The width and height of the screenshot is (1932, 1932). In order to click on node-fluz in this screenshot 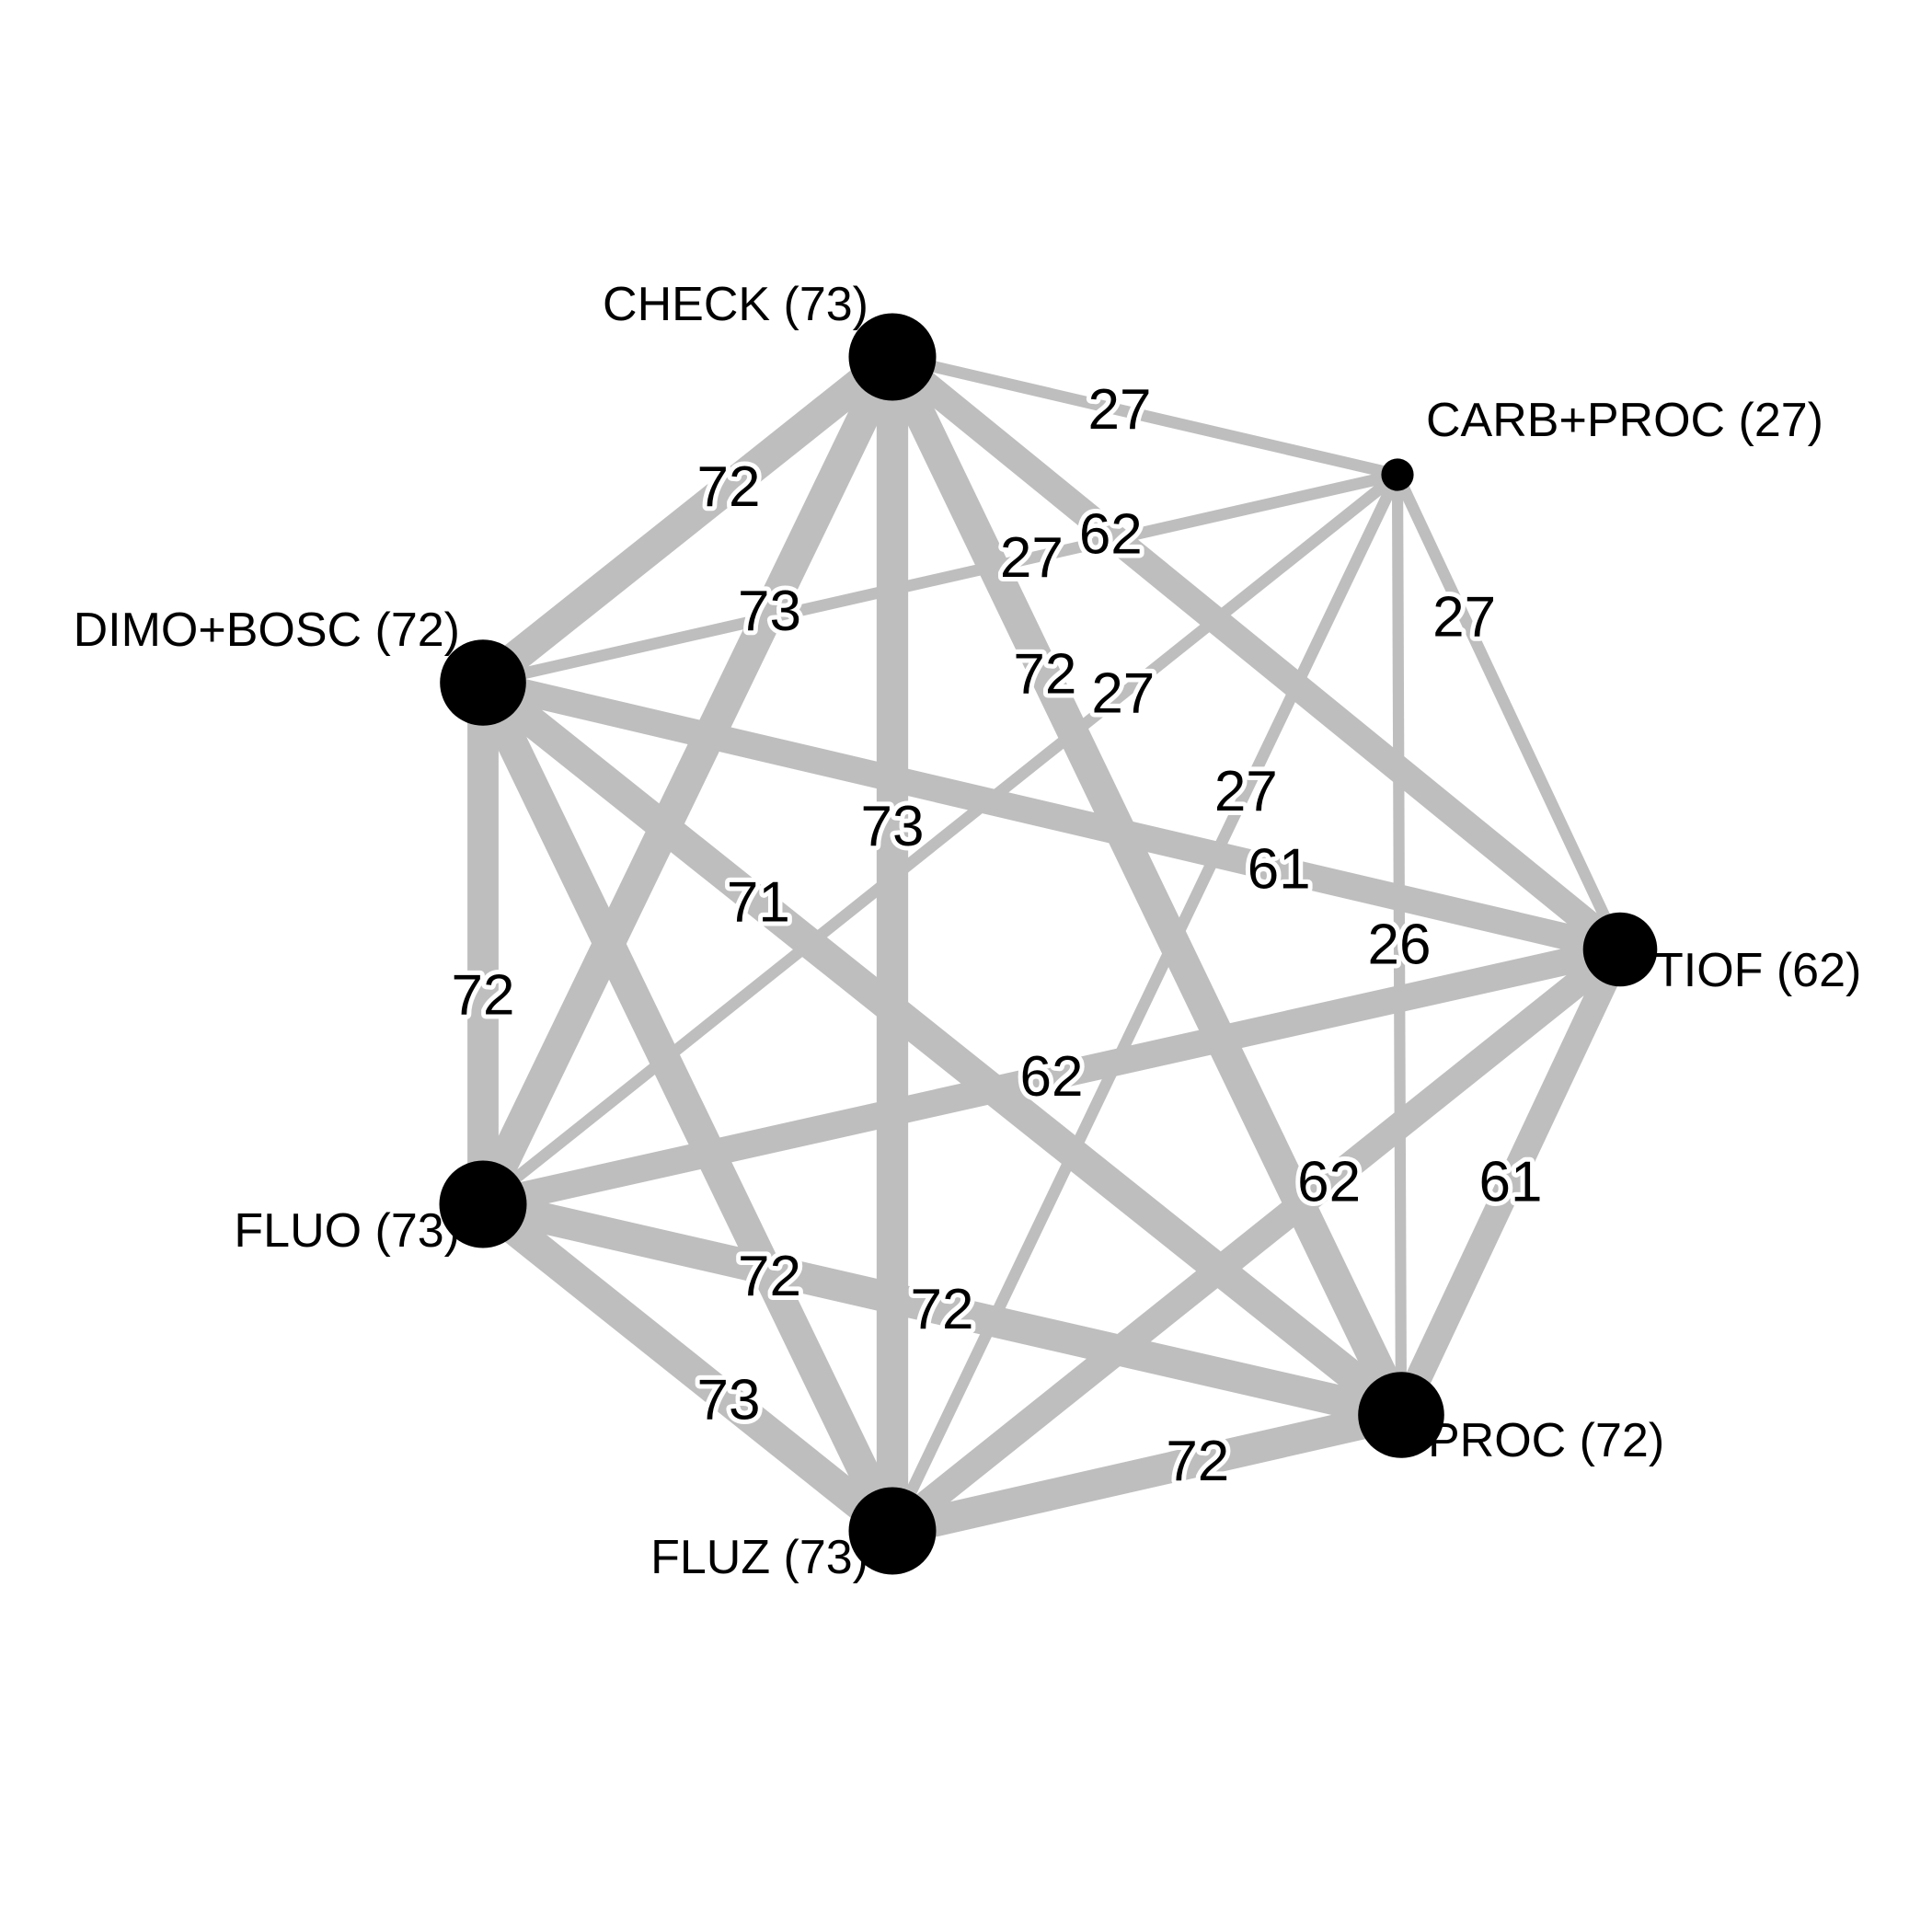, I will do `click(892, 1531)`.